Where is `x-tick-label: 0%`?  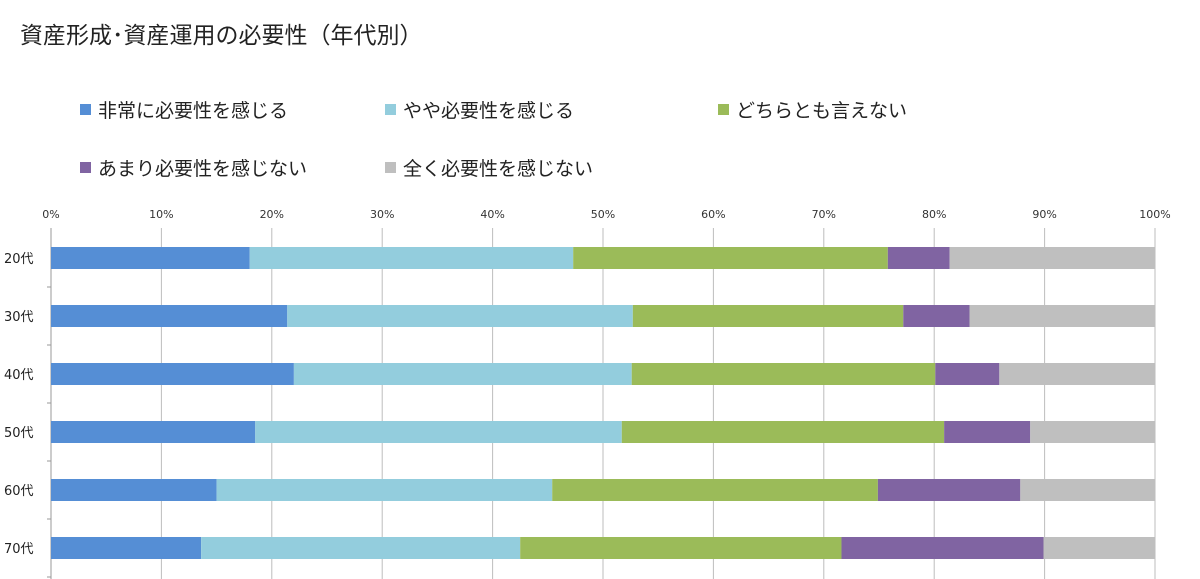
x-tick-label: 0% is located at coordinates (50, 214).